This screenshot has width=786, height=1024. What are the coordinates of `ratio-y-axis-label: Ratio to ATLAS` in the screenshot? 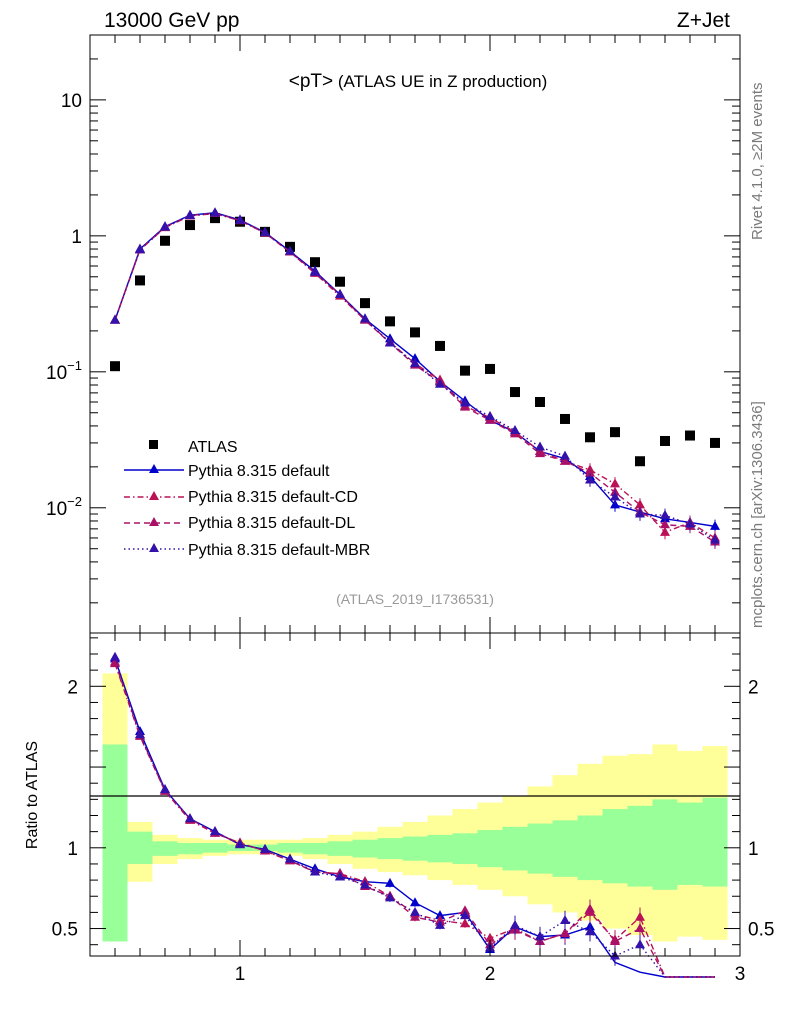 It's located at (32, 795).